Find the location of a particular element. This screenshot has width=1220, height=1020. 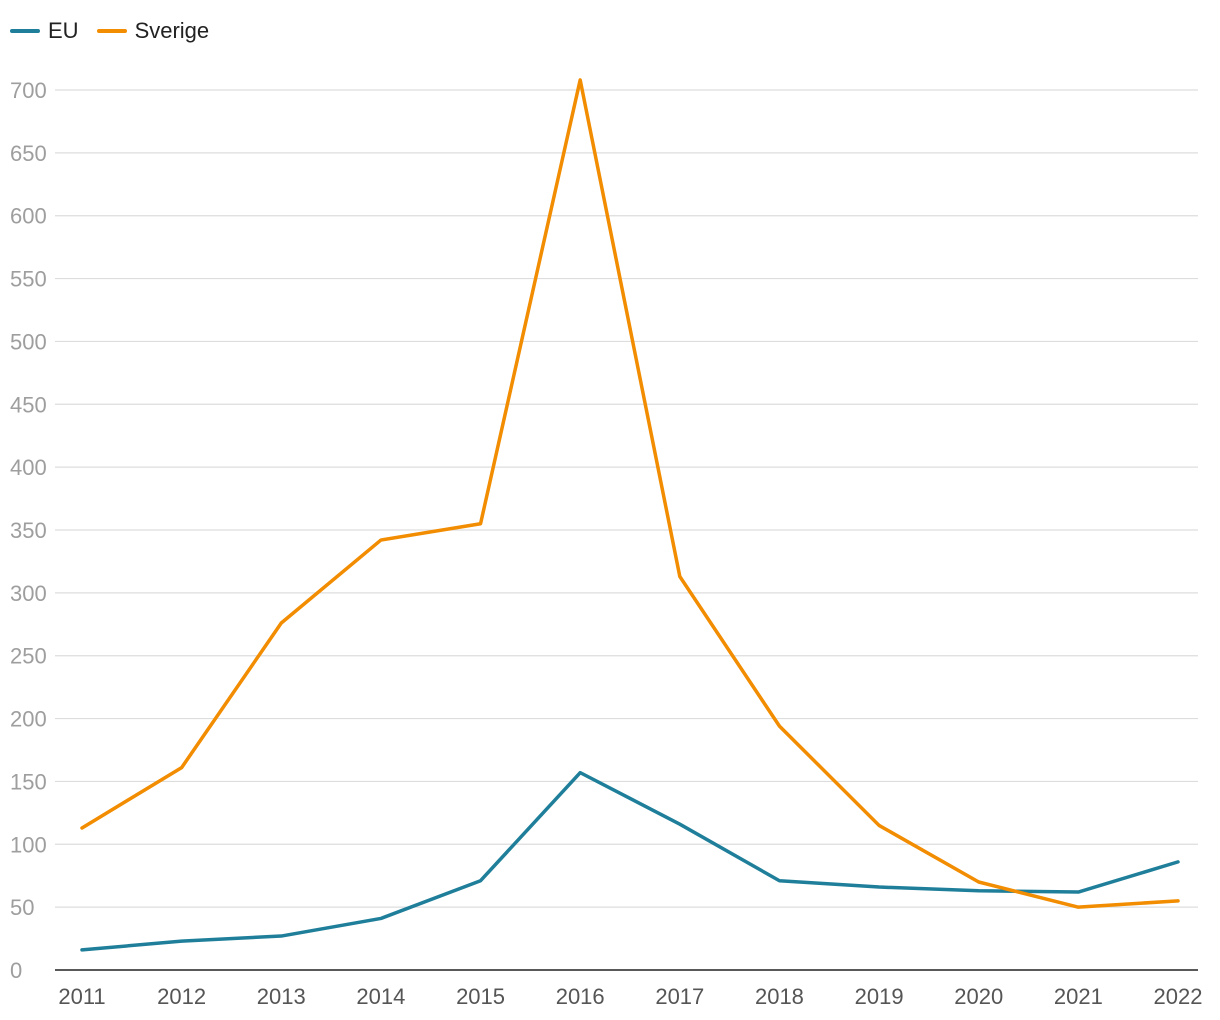

y-tick-label: 650 is located at coordinates (28, 153).